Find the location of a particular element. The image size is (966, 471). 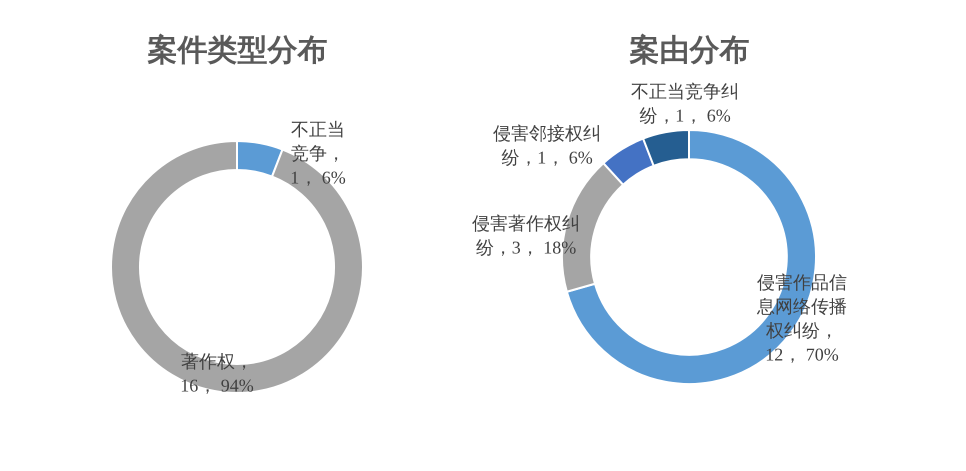

chart-title: 案由分布 is located at coordinates (689, 50).